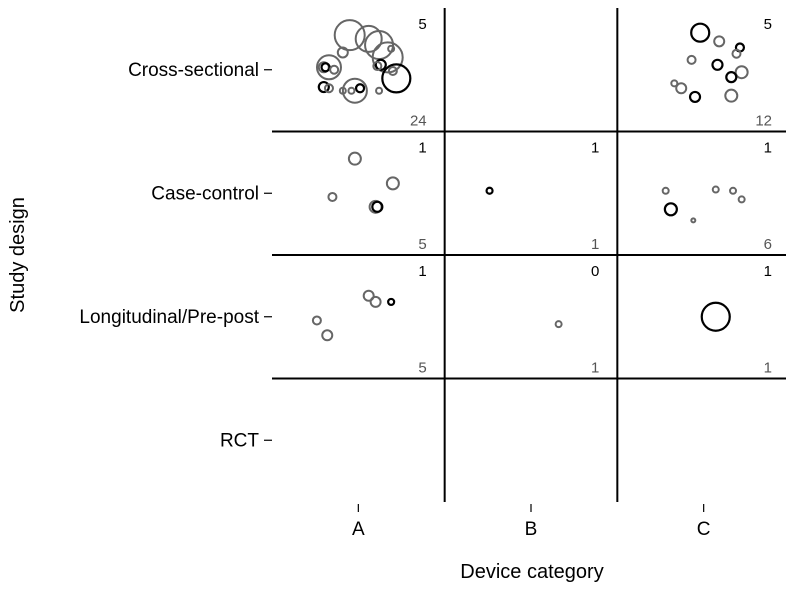 Image resolution: width=800 pixels, height=590 pixels. I want to click on cell-count-bottom-case-control-b: 1, so click(595, 244).